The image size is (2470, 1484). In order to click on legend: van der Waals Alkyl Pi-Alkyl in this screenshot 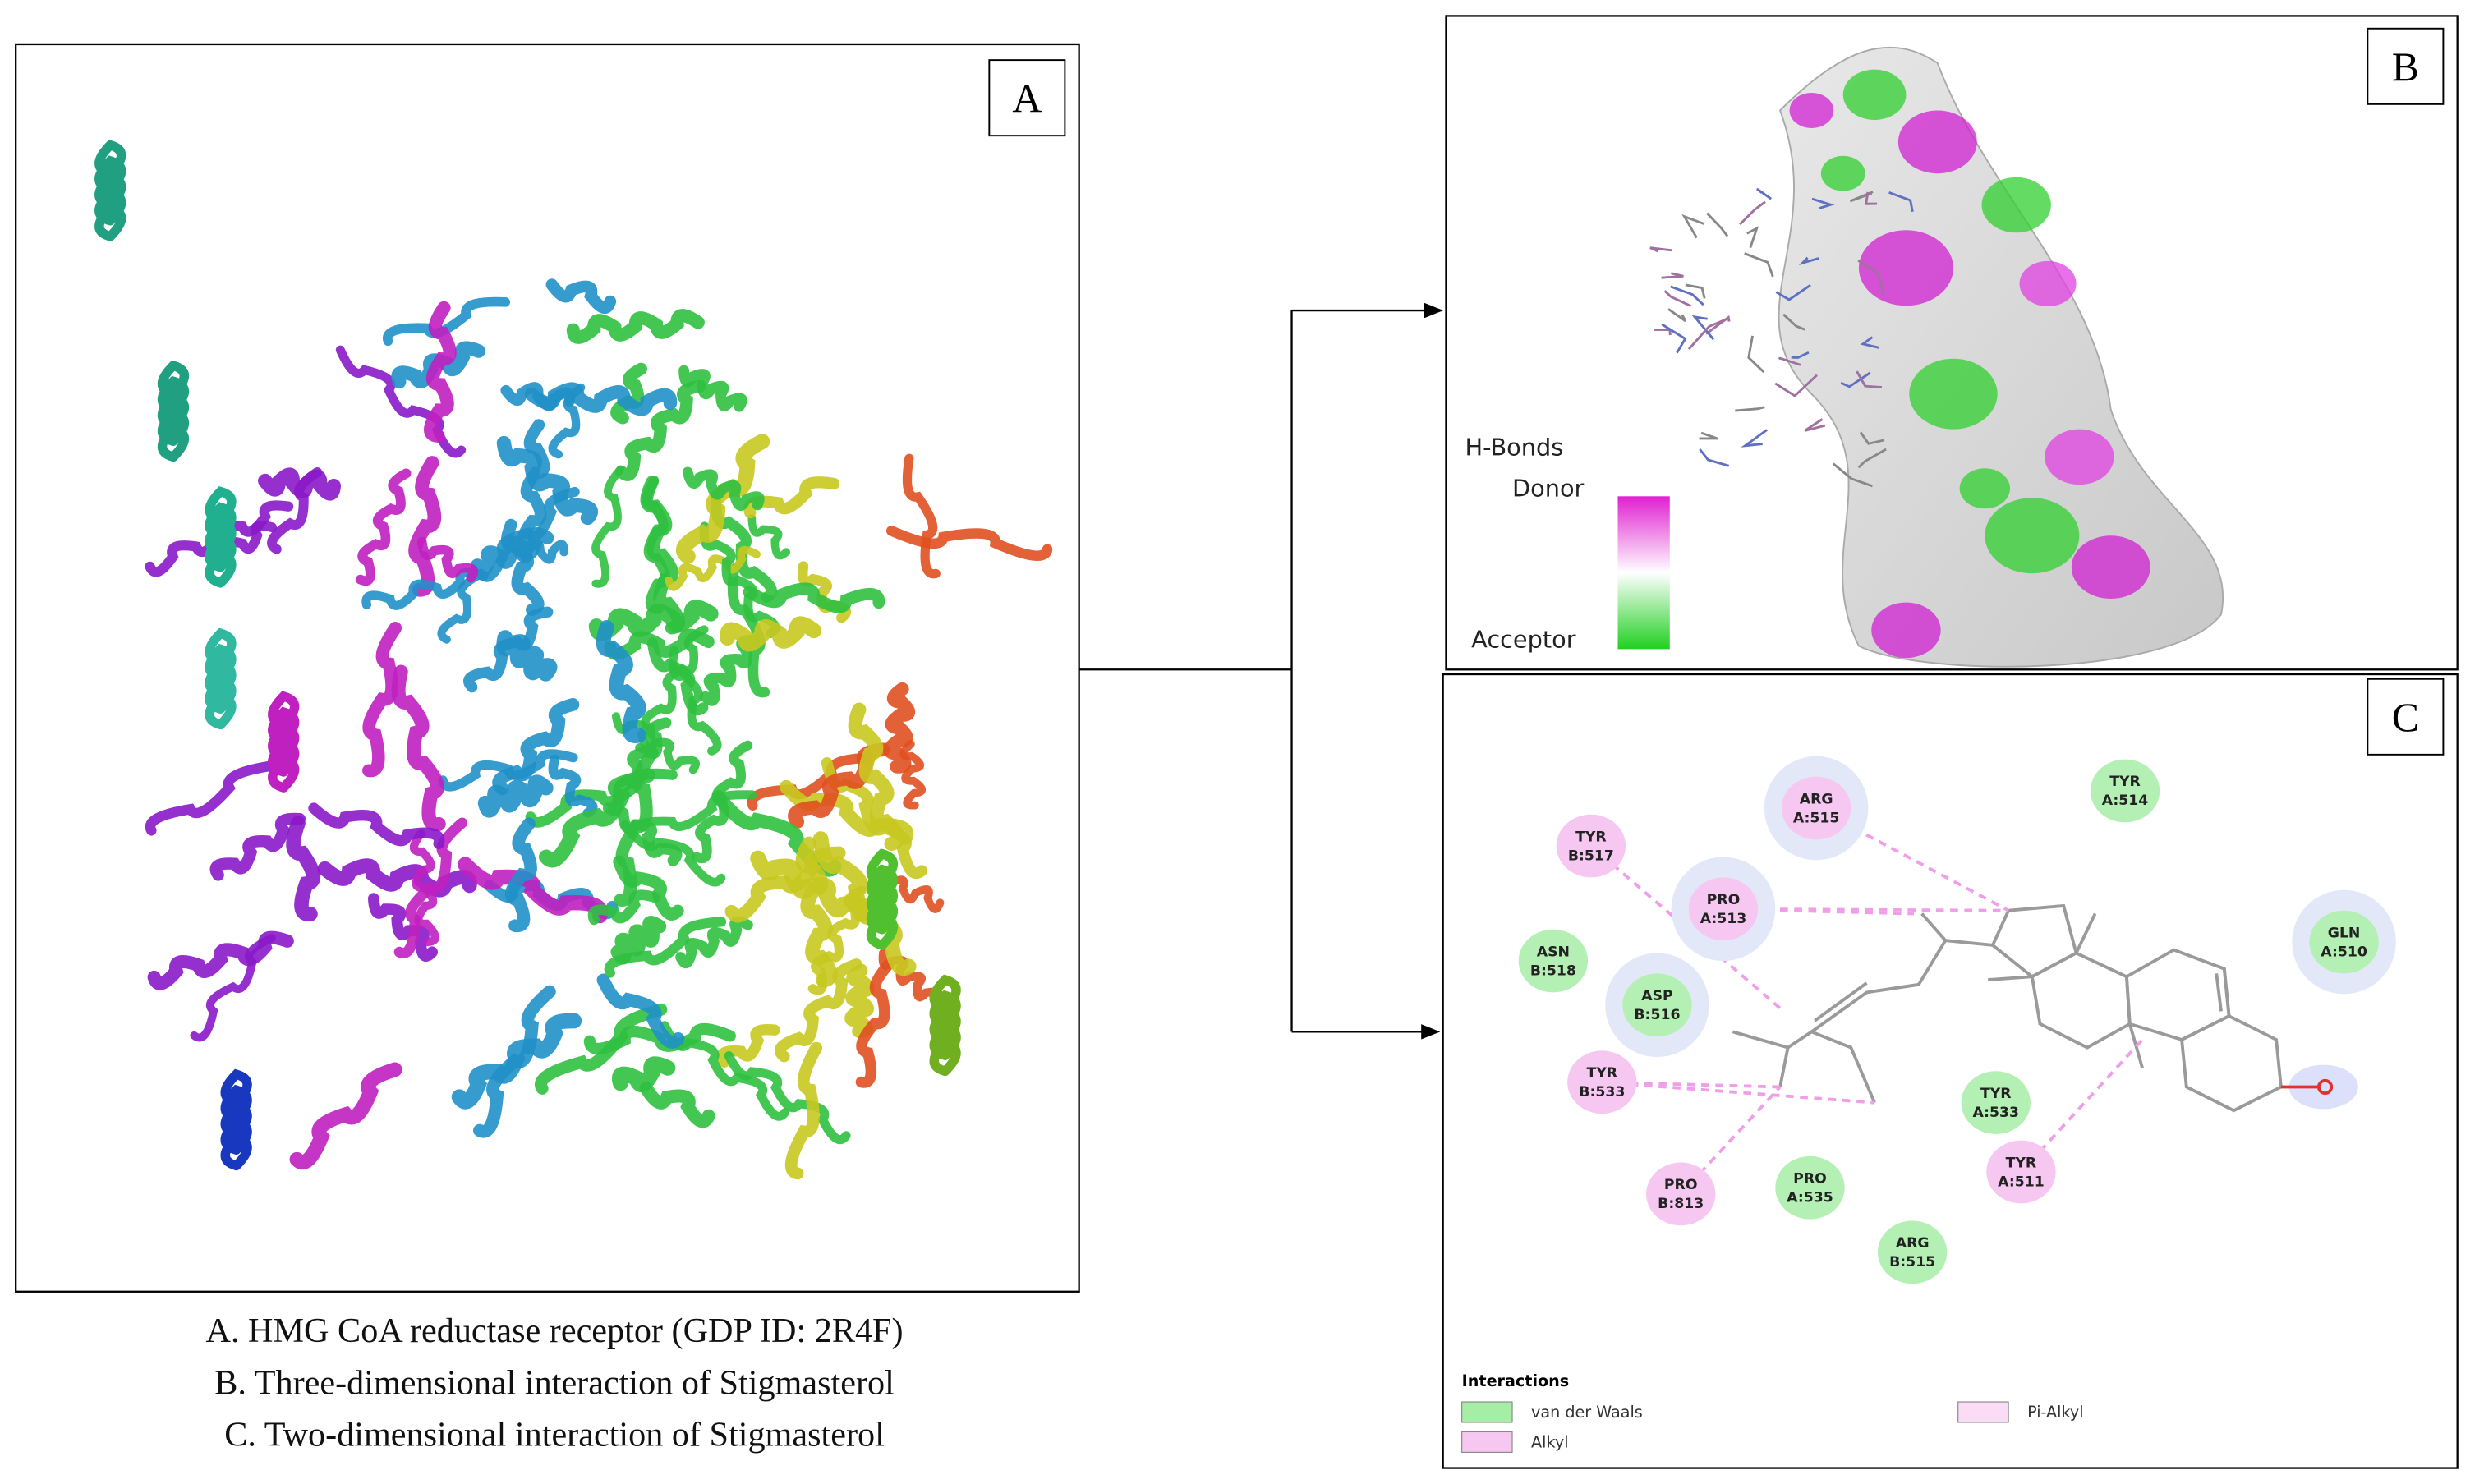, I will do `click(1772, 1427)`.